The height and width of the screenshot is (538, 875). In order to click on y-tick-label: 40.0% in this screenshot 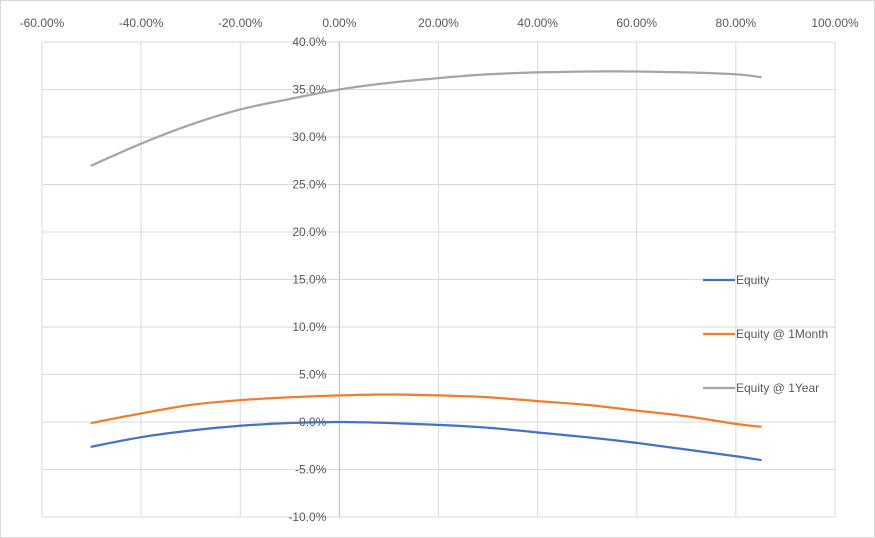, I will do `click(309, 42)`.